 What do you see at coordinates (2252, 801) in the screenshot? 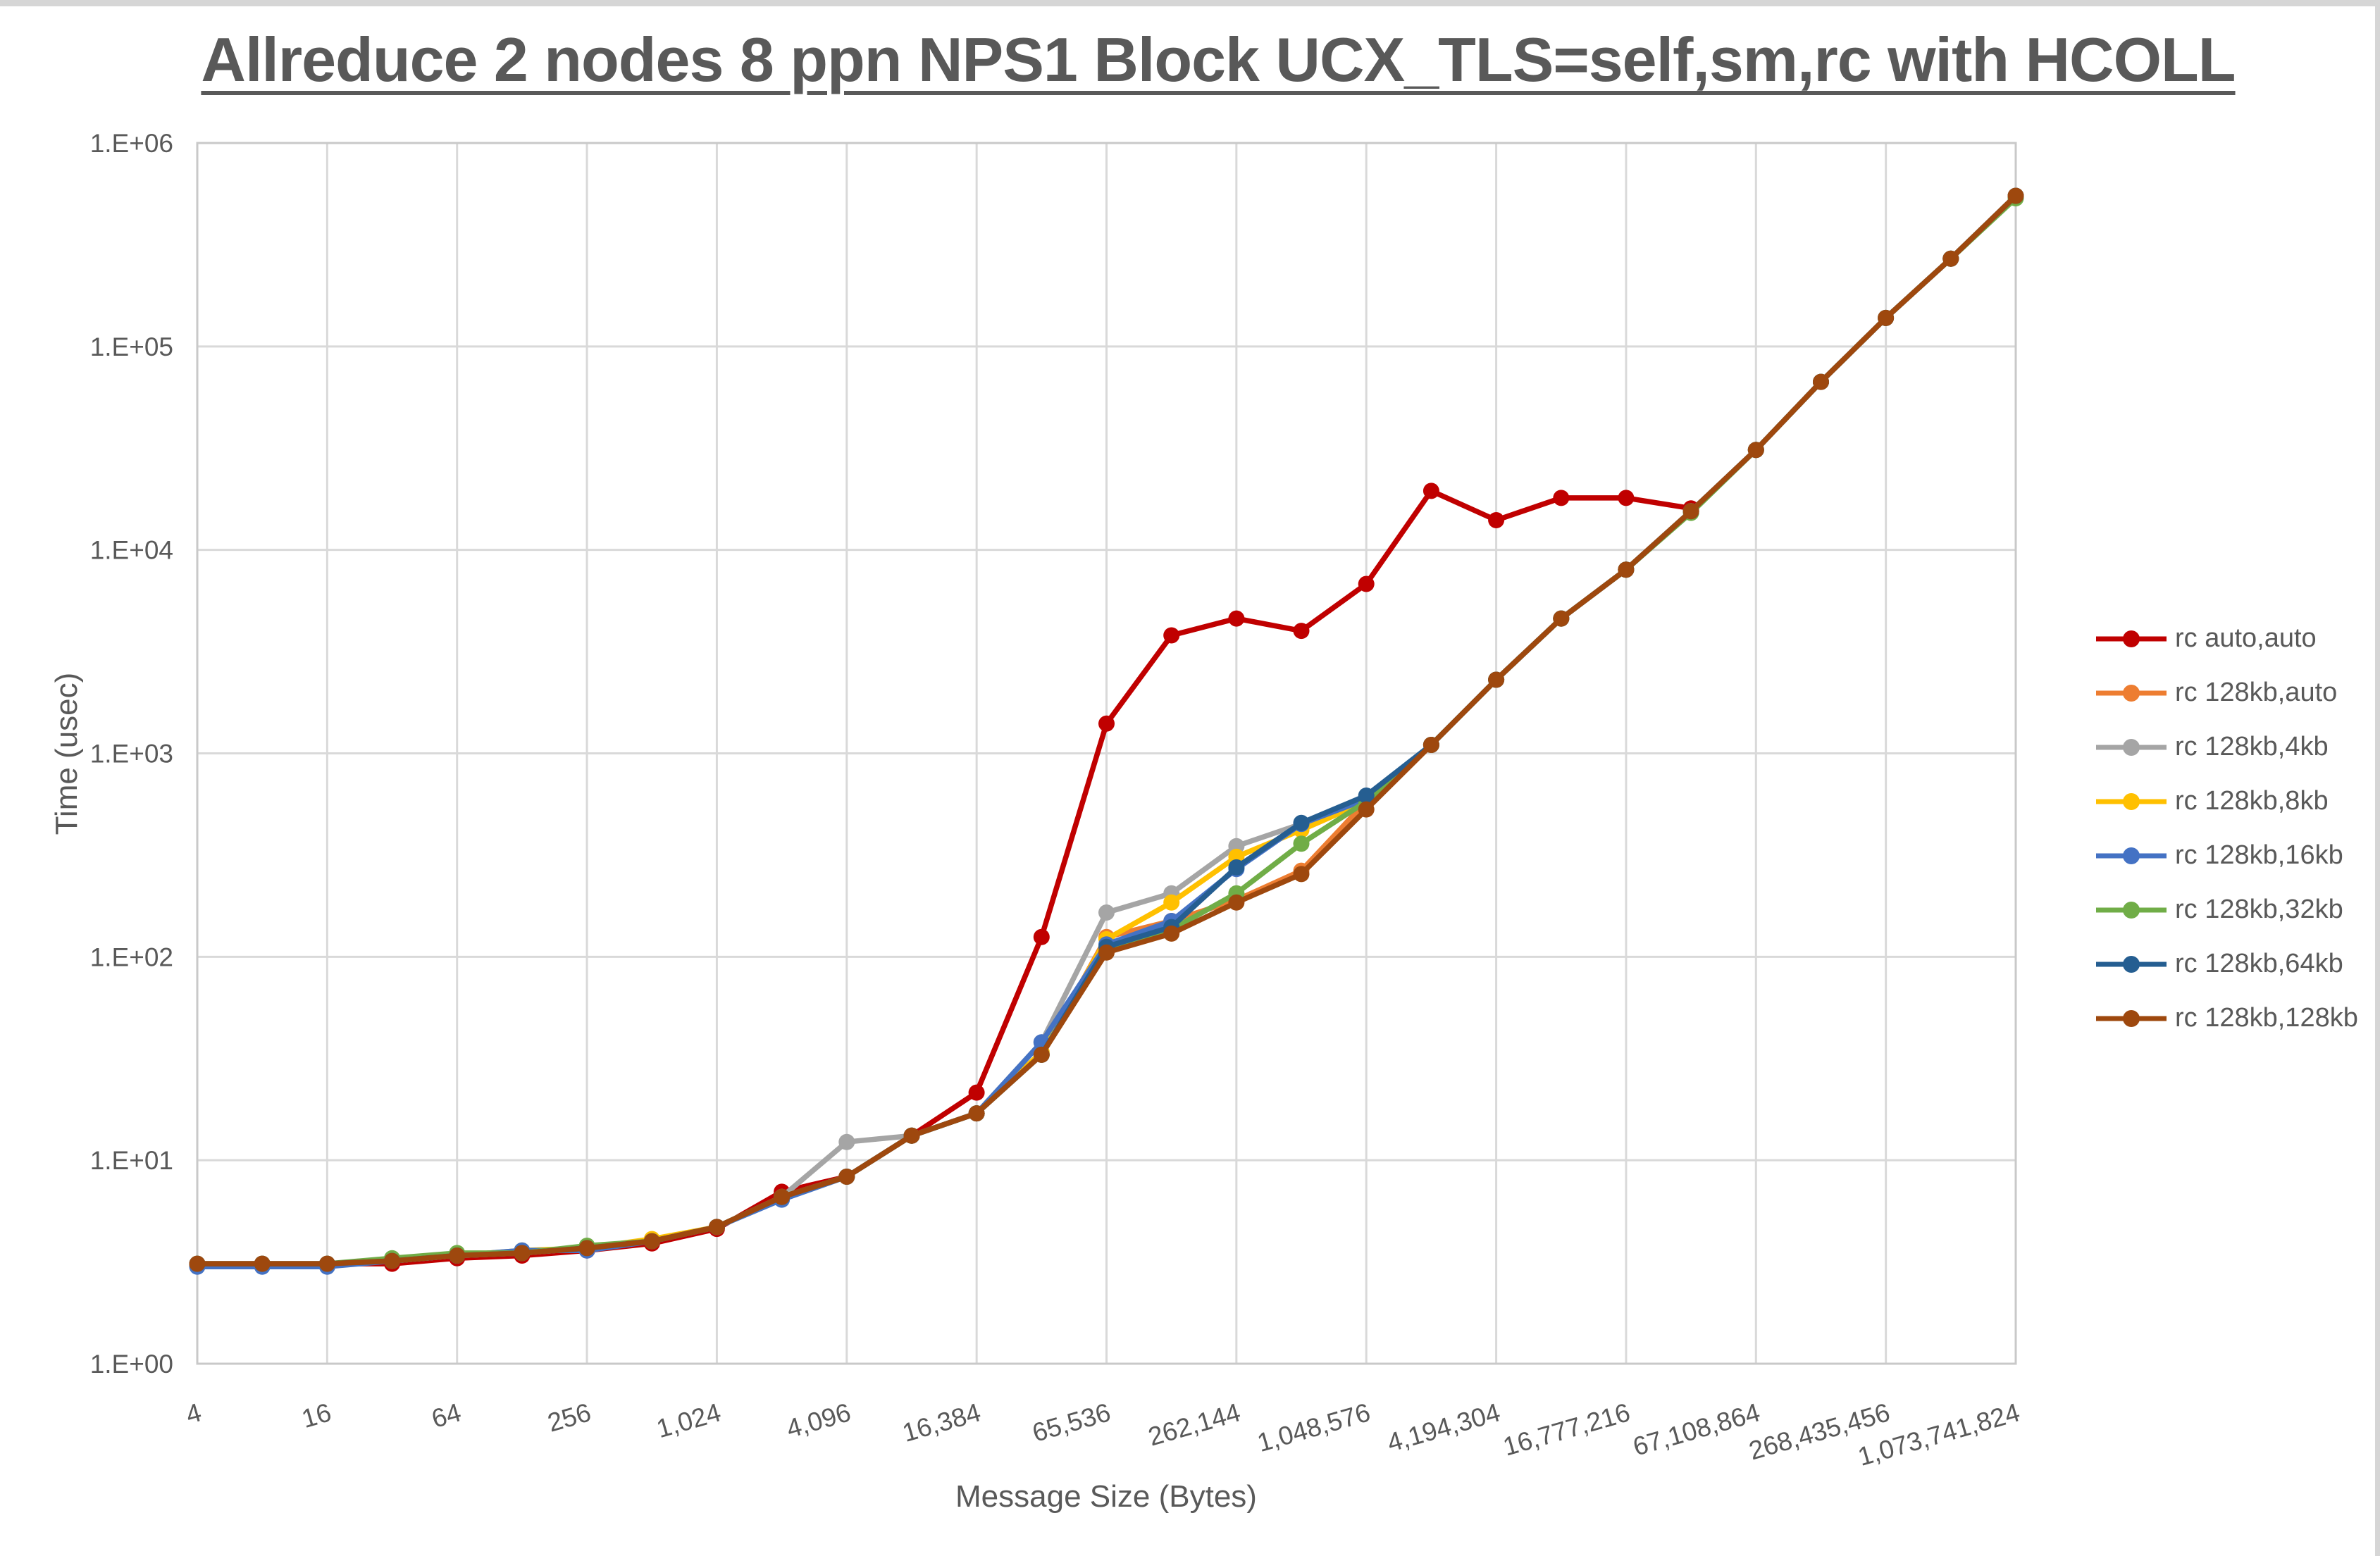
I see `legend-label: rc 128kb,8kb` at bounding box center [2252, 801].